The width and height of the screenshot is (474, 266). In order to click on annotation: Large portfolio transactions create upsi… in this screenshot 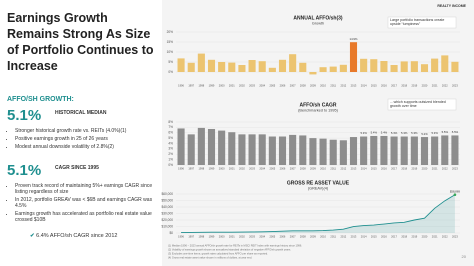, I will do `click(417, 21)`.